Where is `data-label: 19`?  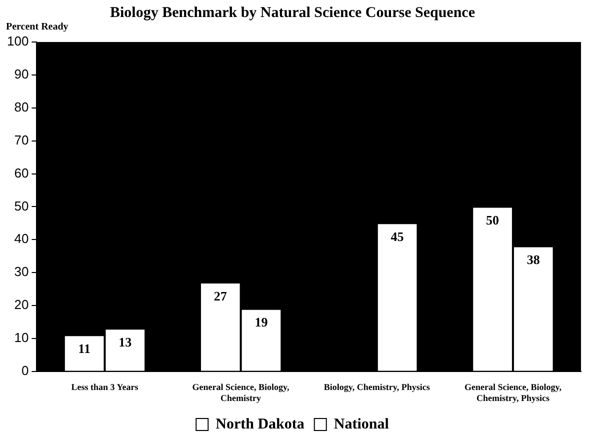
data-label: 19 is located at coordinates (261, 322).